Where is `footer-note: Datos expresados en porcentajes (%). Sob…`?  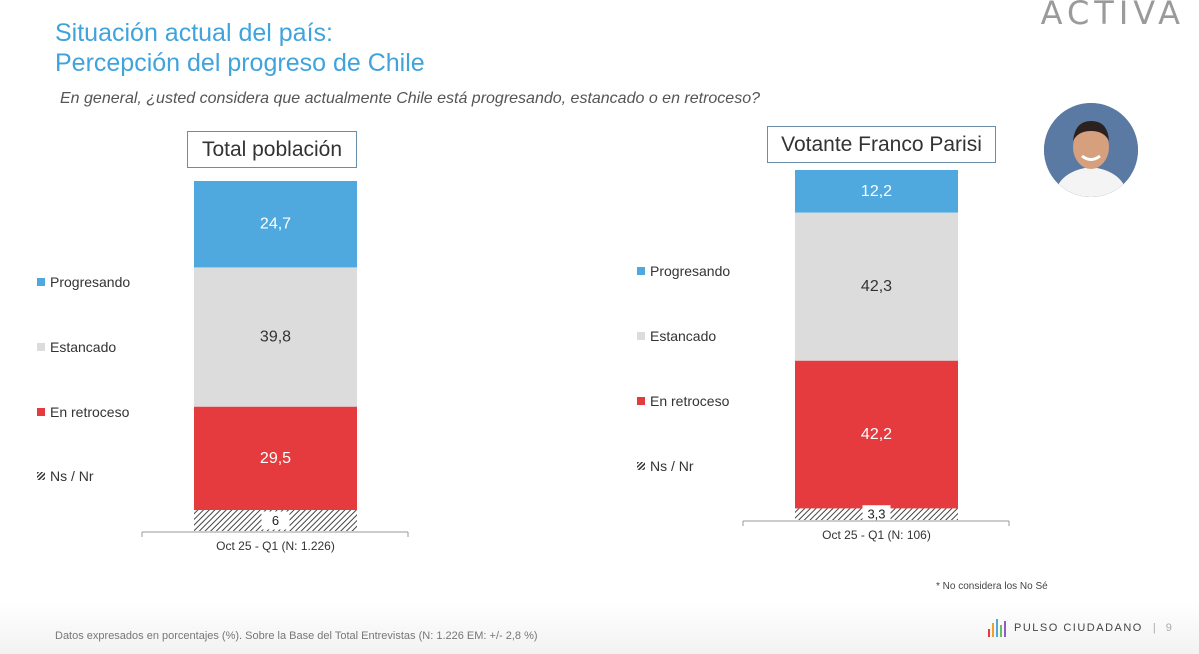
footer-note: Datos expresados en porcentajes (%). Sob… is located at coordinates (296, 636).